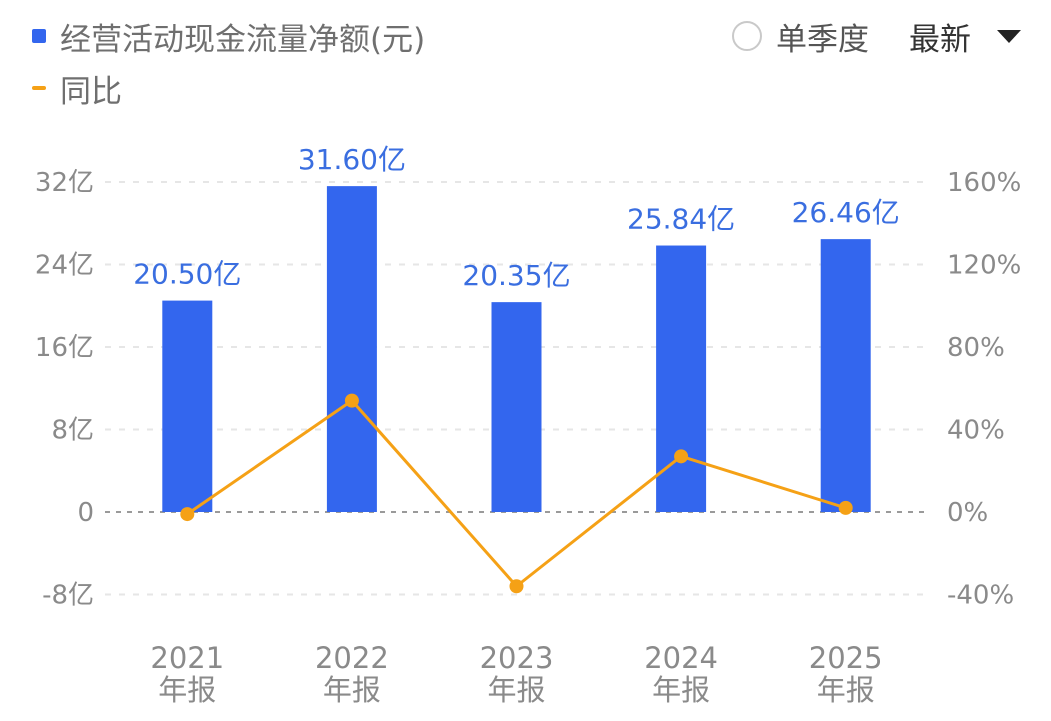  Describe the element at coordinates (976, 431) in the screenshot. I see `y-tick-label-right: 40%` at that location.